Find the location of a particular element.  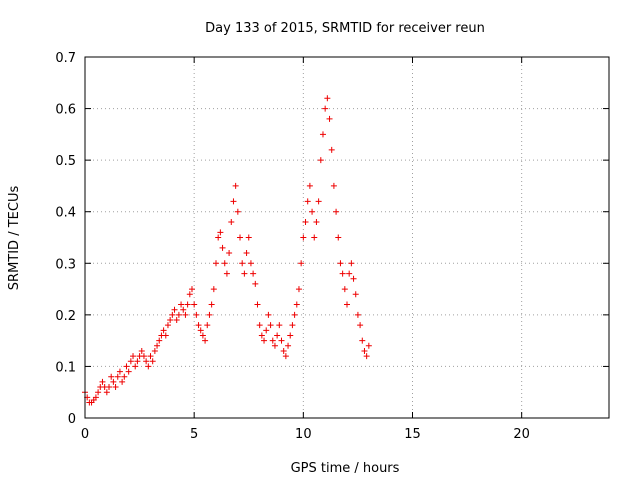

y-tick-label: 0.6 is located at coordinates (65, 110).